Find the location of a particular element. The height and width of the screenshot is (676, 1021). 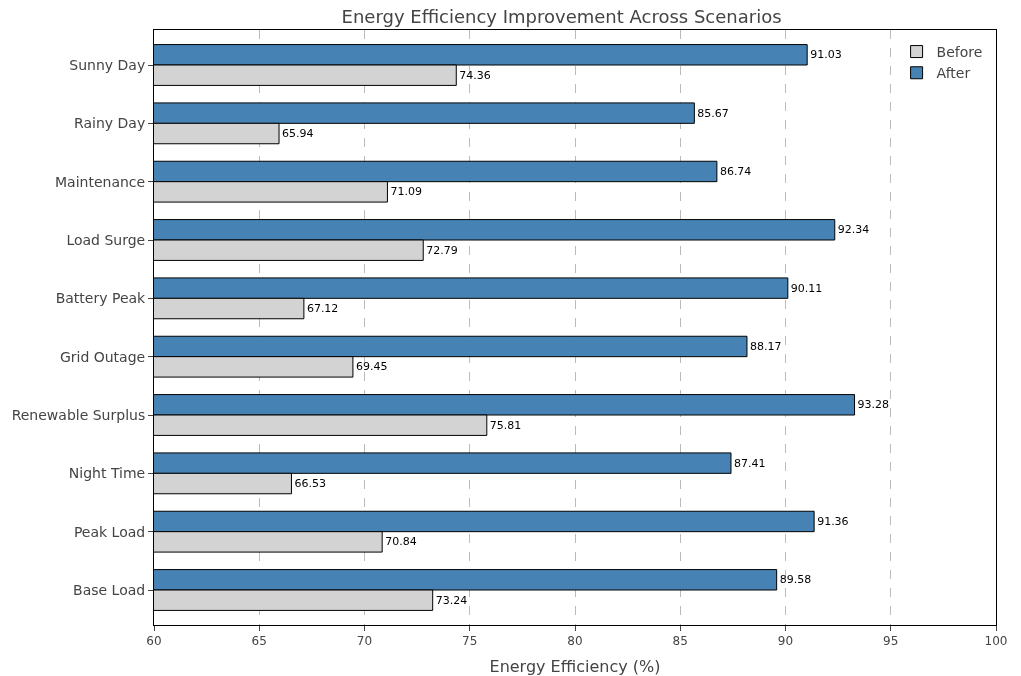

data-label: 70.84 is located at coordinates (401, 542).